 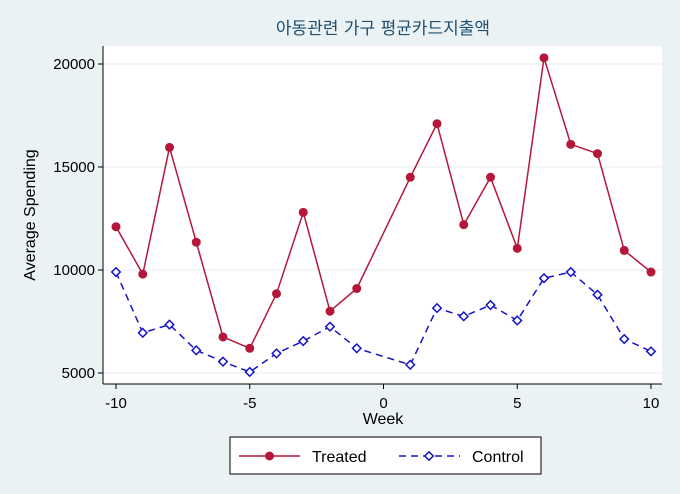 What do you see at coordinates (385, 455) in the screenshot?
I see `legend: Treated Control` at bounding box center [385, 455].